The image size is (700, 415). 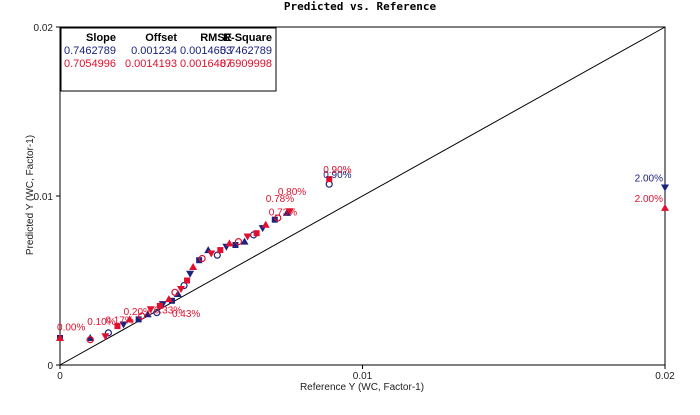 What do you see at coordinates (30, 195) in the screenshot?
I see `y-axis-title: Predicted Y (WC, Factor-1)` at bounding box center [30, 195].